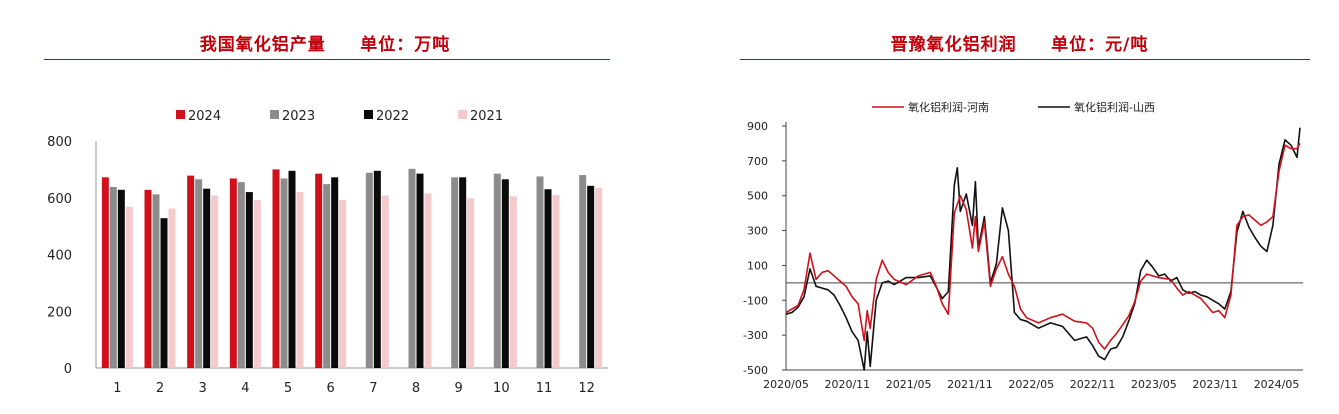 The width and height of the screenshot is (1339, 414). I want to click on x-tick-label: 2, so click(160, 388).